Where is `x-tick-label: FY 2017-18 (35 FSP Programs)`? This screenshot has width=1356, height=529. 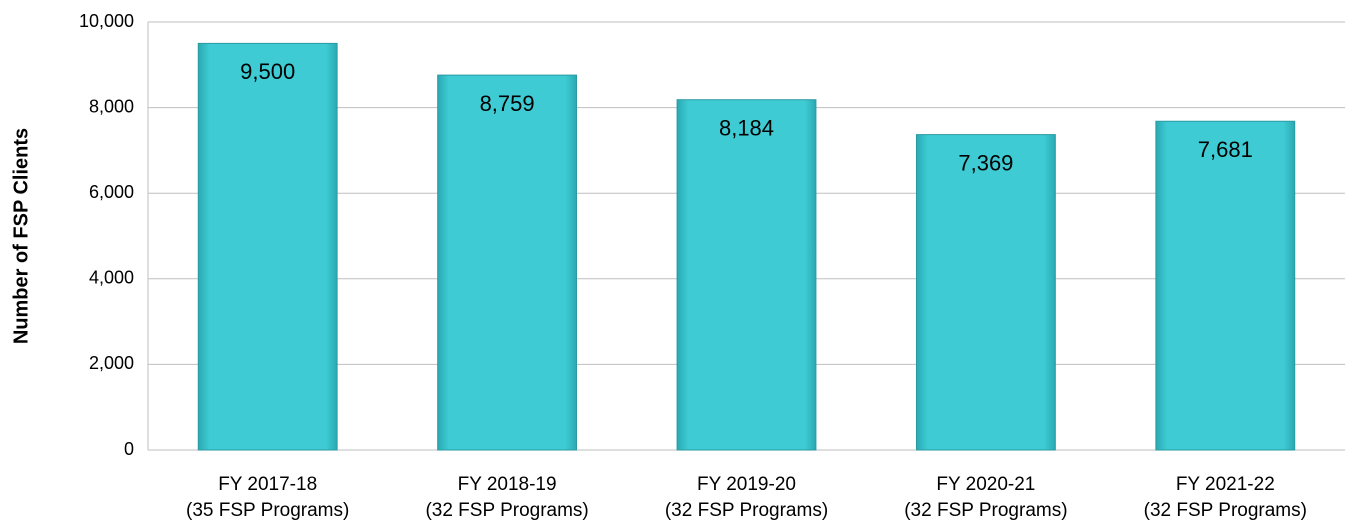
x-tick-label: FY 2017-18 (35 FSP Programs) is located at coordinates (268, 497).